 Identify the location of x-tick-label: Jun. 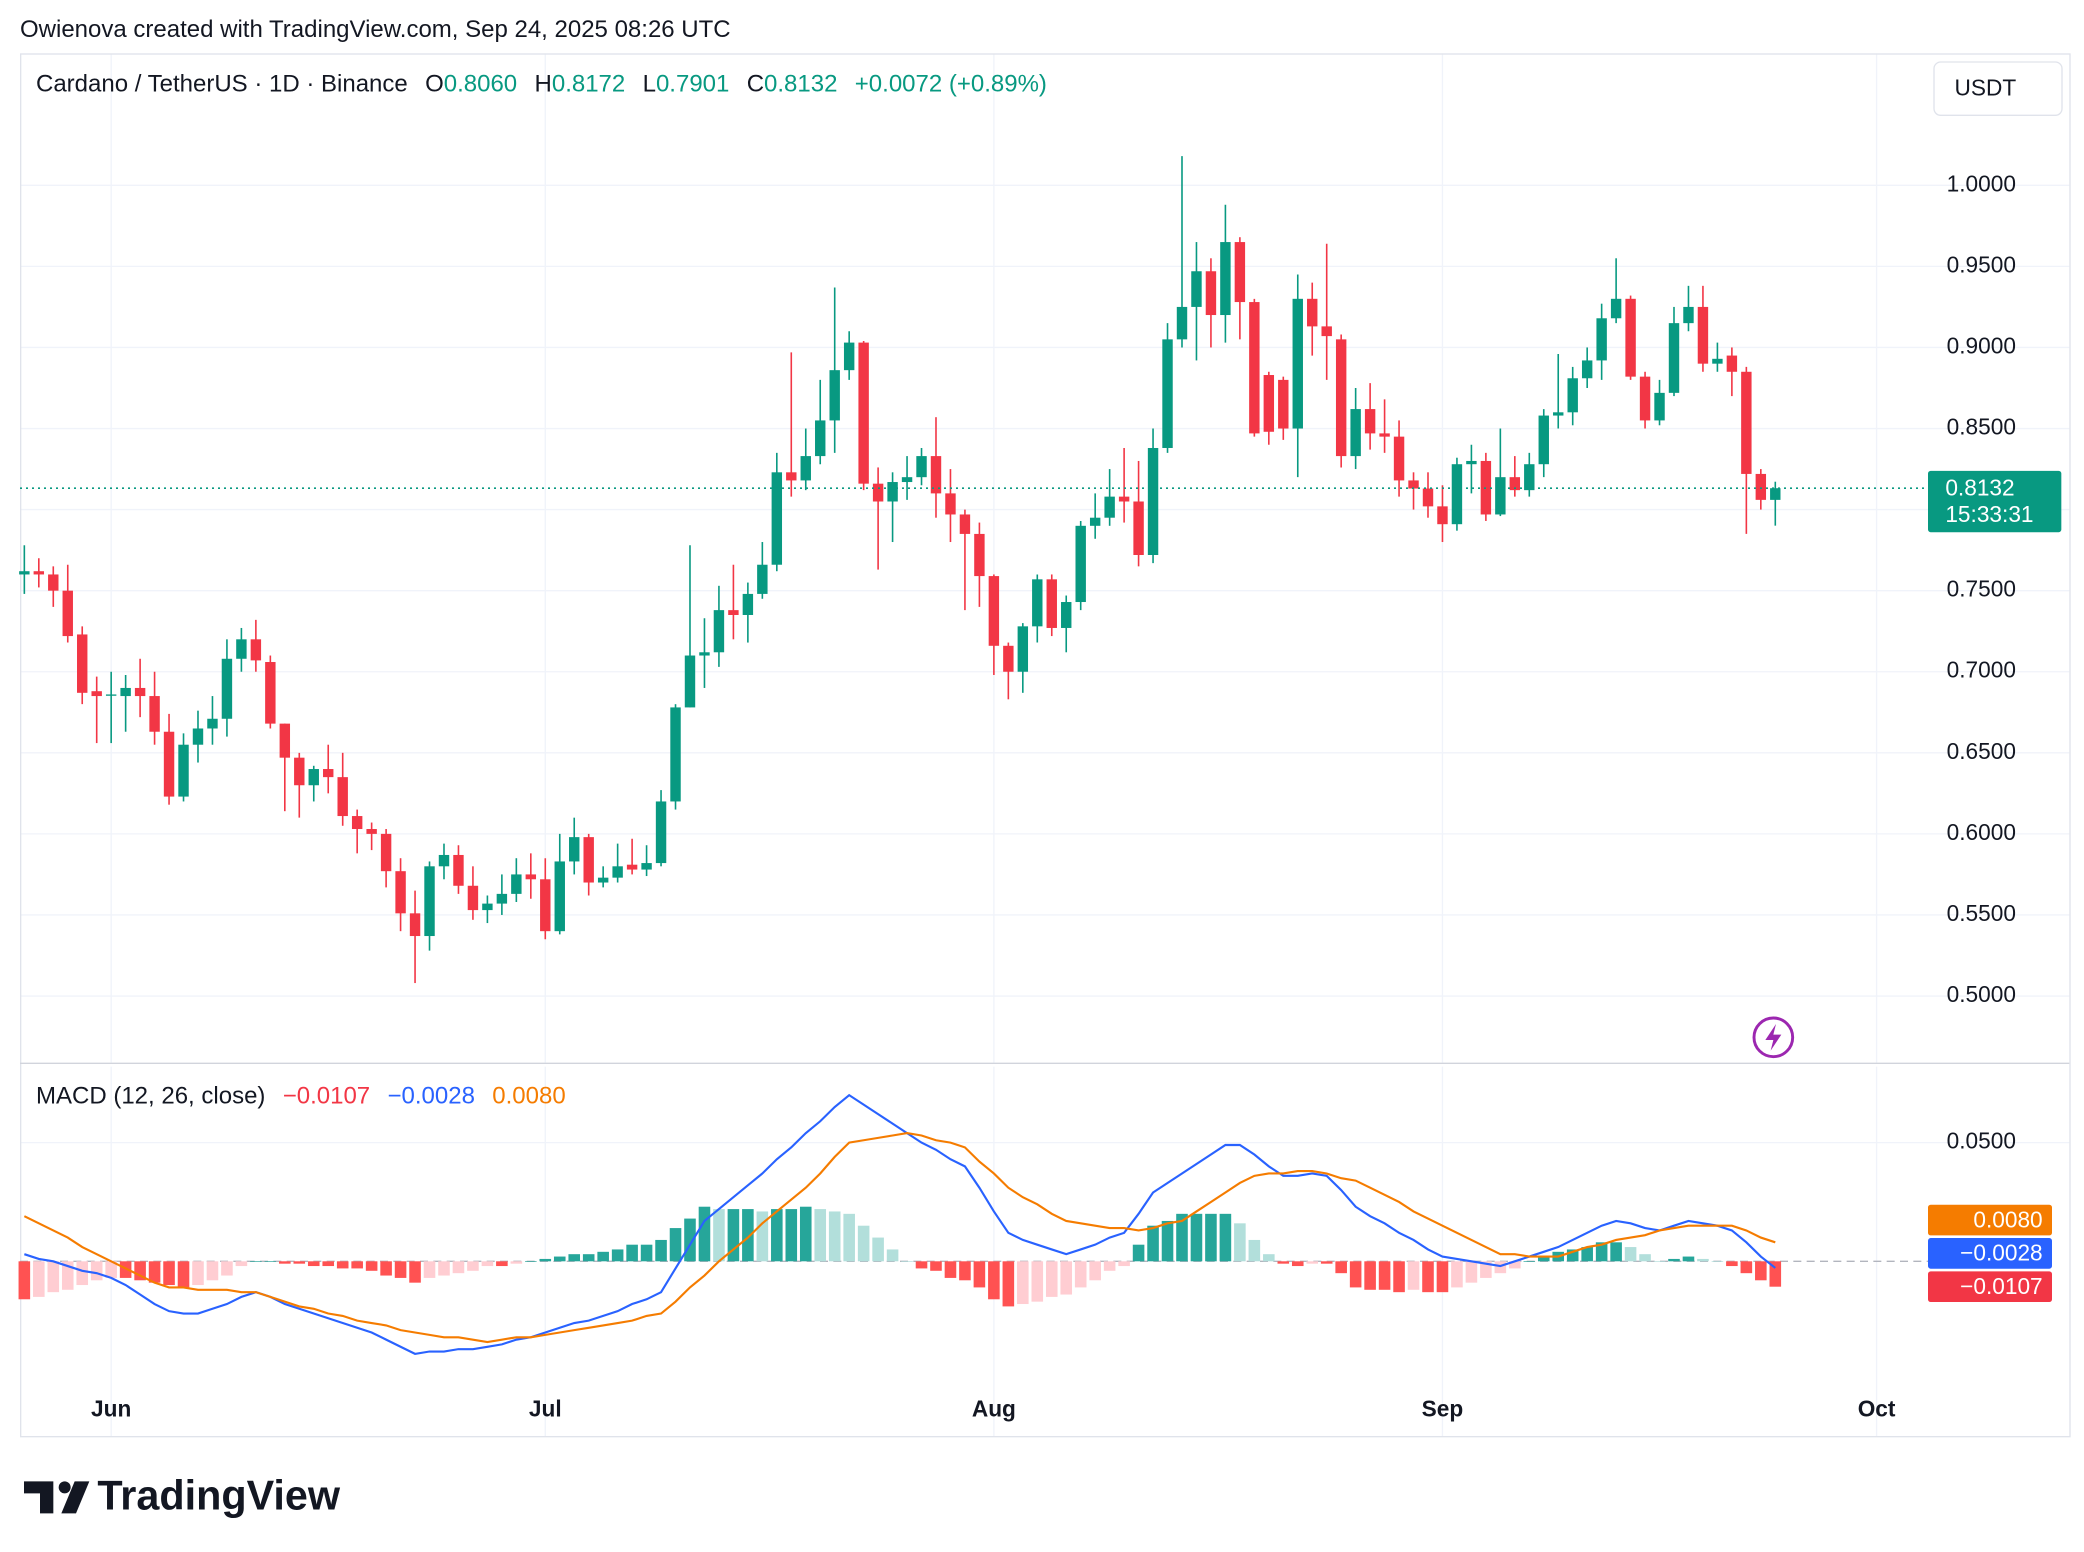
(111, 1409).